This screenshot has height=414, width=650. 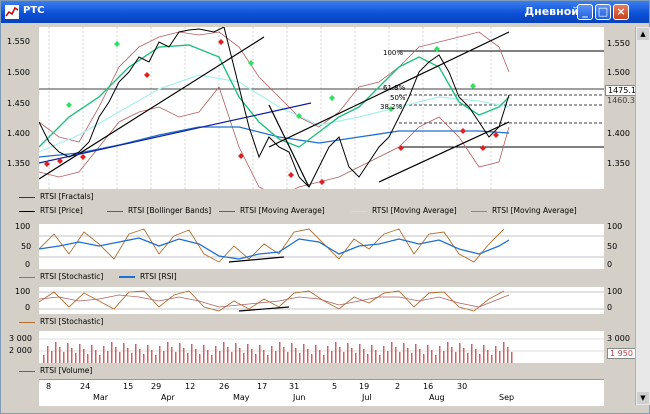 What do you see at coordinates (615, 226) in the screenshot?
I see `osc1-tick-right-100: 100` at bounding box center [615, 226].